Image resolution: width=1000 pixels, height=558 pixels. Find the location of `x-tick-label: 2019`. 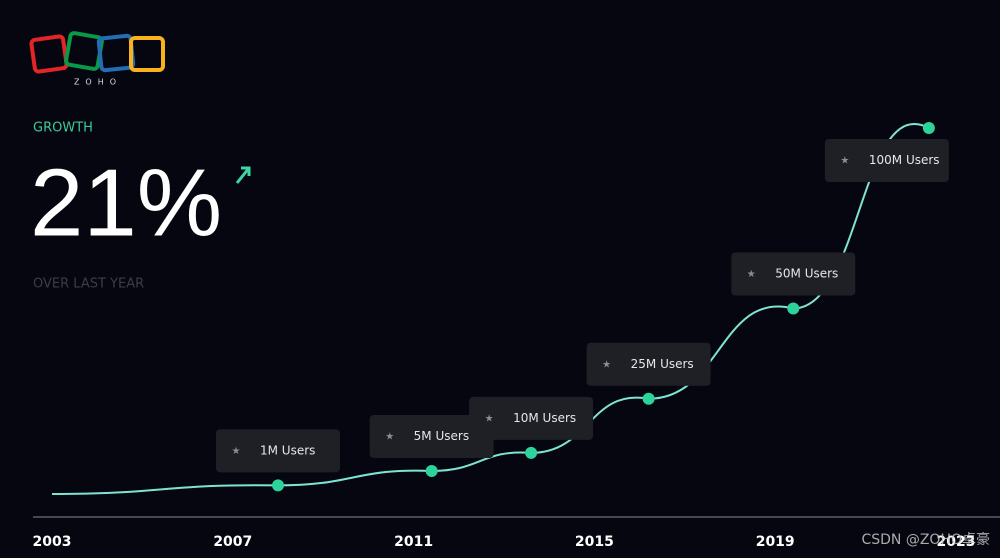

x-tick-label: 2019 is located at coordinates (775, 542).